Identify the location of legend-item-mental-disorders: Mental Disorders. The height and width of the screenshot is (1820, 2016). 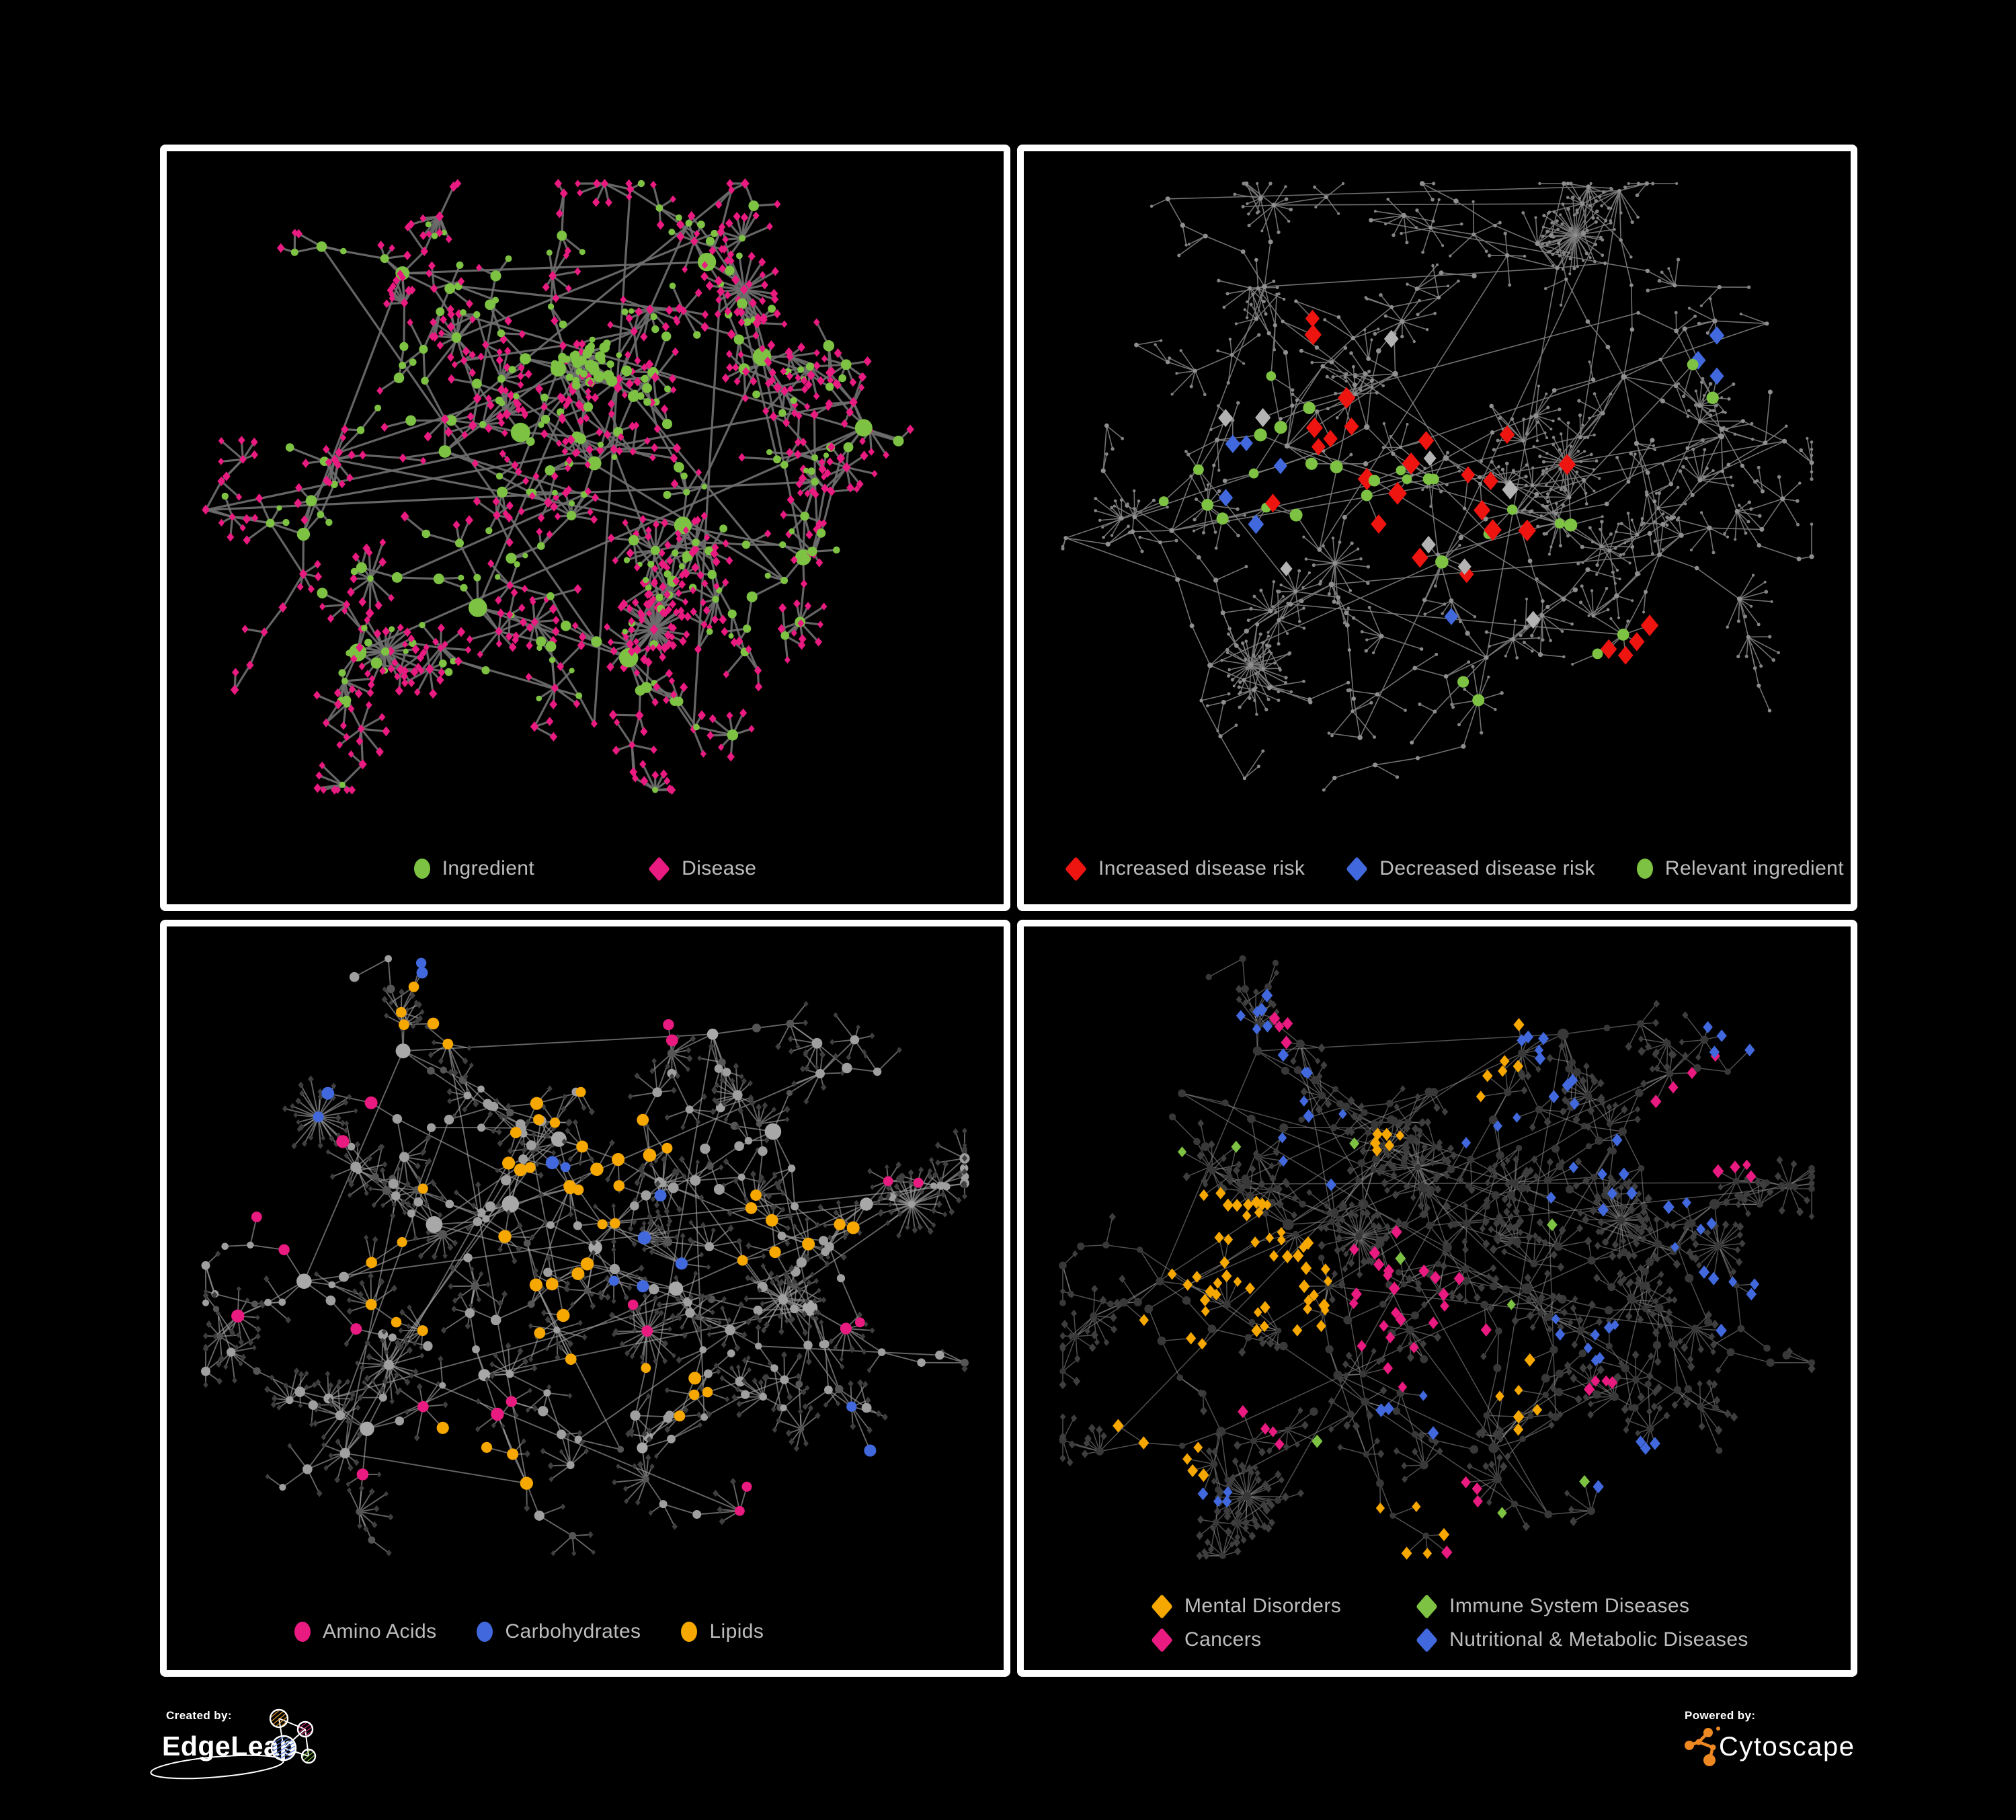
(1246, 1606).